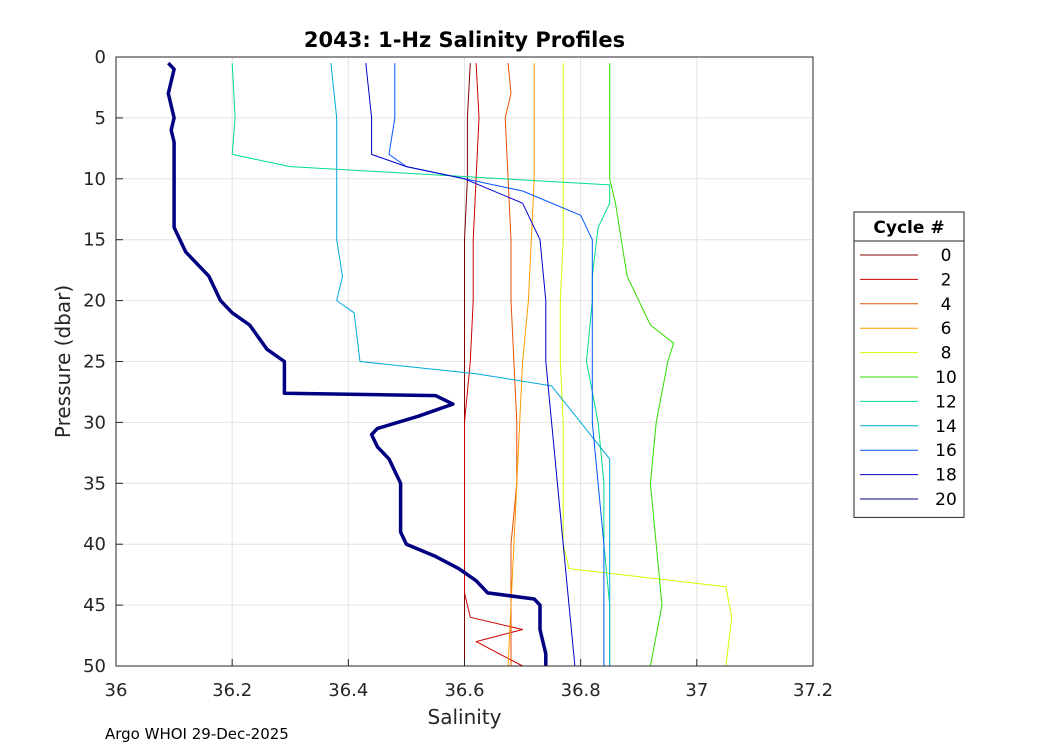 The width and height of the screenshot is (1050, 750). I want to click on legend-label-cycle-2: 2, so click(946, 280).